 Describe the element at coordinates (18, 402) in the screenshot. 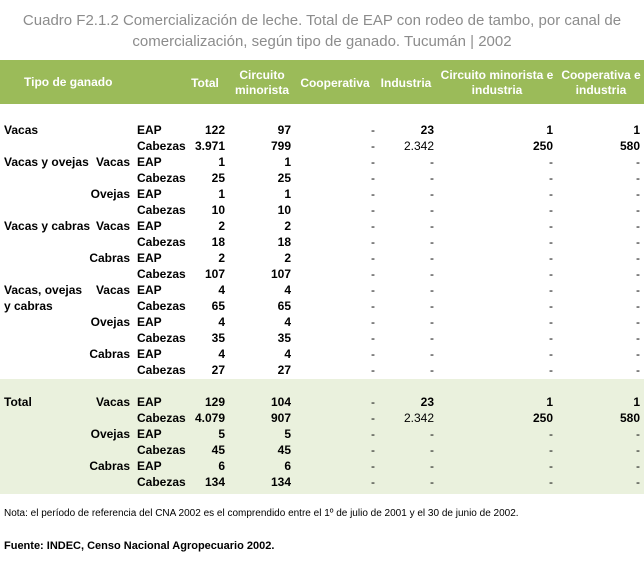

I see `row-group-label: Total` at that location.